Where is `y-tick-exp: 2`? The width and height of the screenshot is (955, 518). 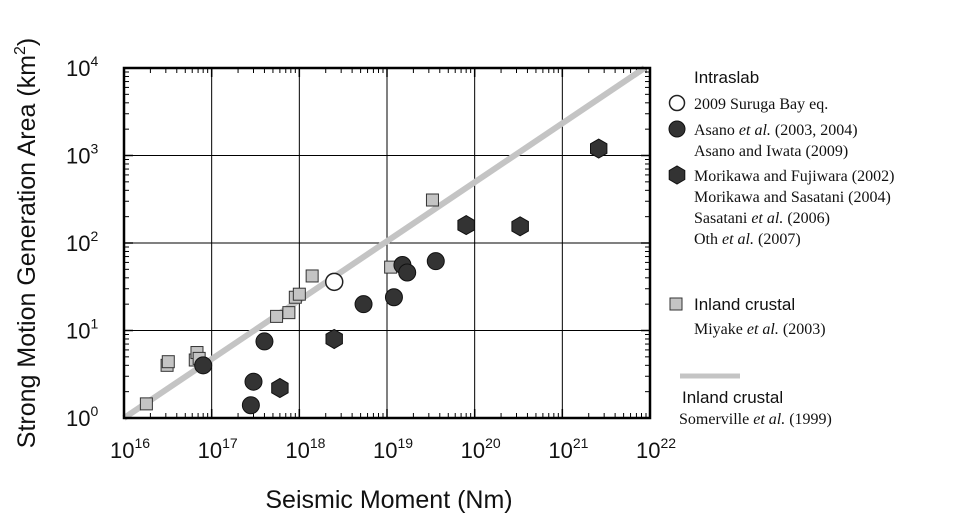
y-tick-exp: 2 is located at coordinates (94, 236).